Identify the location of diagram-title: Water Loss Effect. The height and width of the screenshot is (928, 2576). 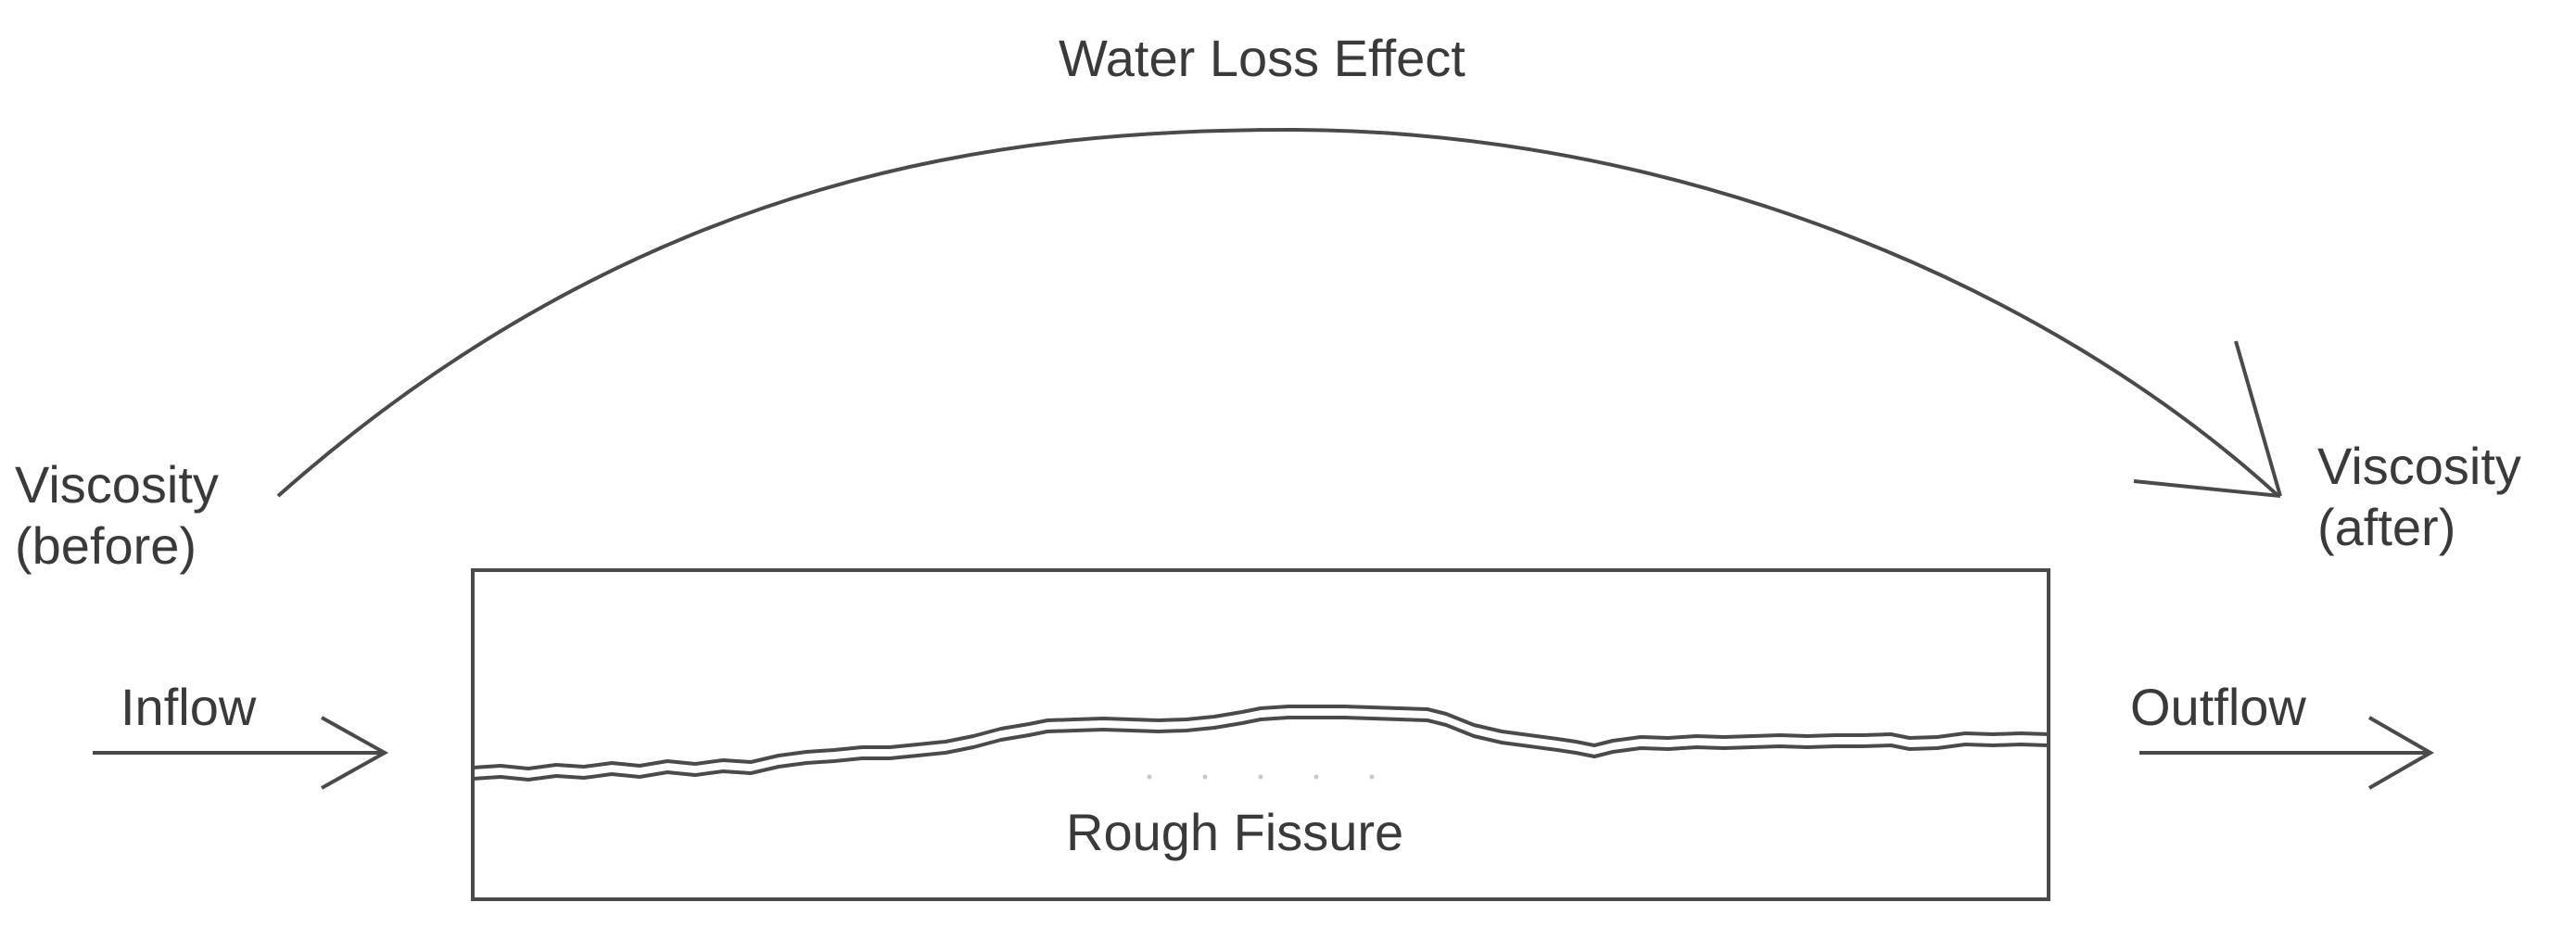
(1262, 58).